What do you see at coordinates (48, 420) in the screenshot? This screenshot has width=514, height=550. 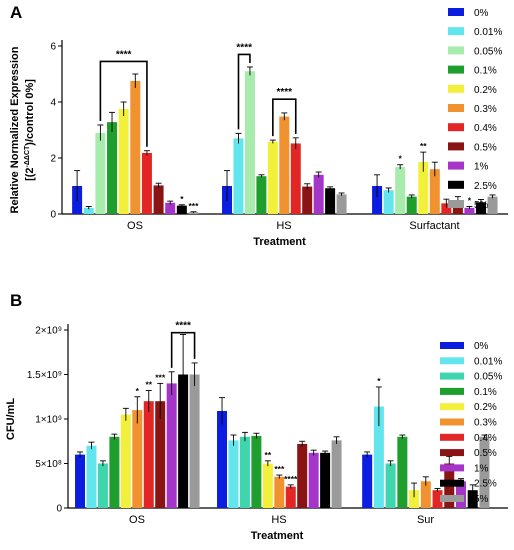 I see `y-tick-label: 1×10⁹` at bounding box center [48, 420].